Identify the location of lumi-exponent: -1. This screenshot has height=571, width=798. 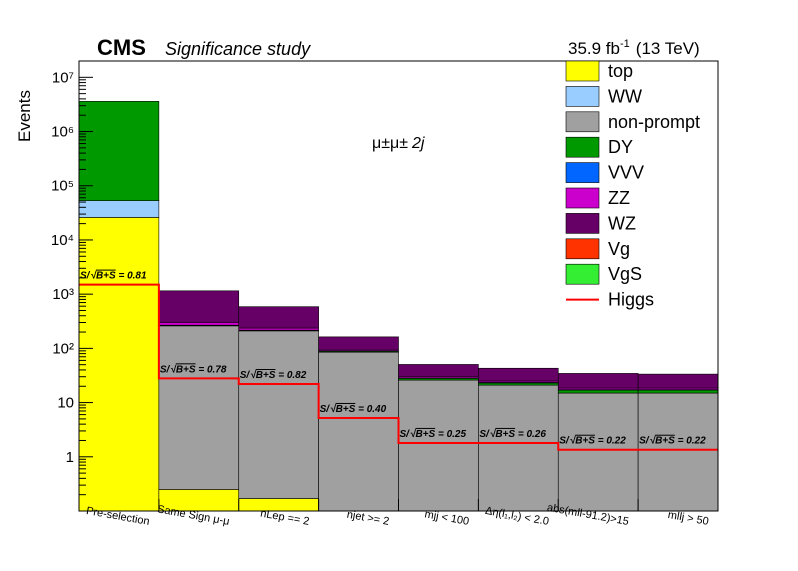
(625, 44).